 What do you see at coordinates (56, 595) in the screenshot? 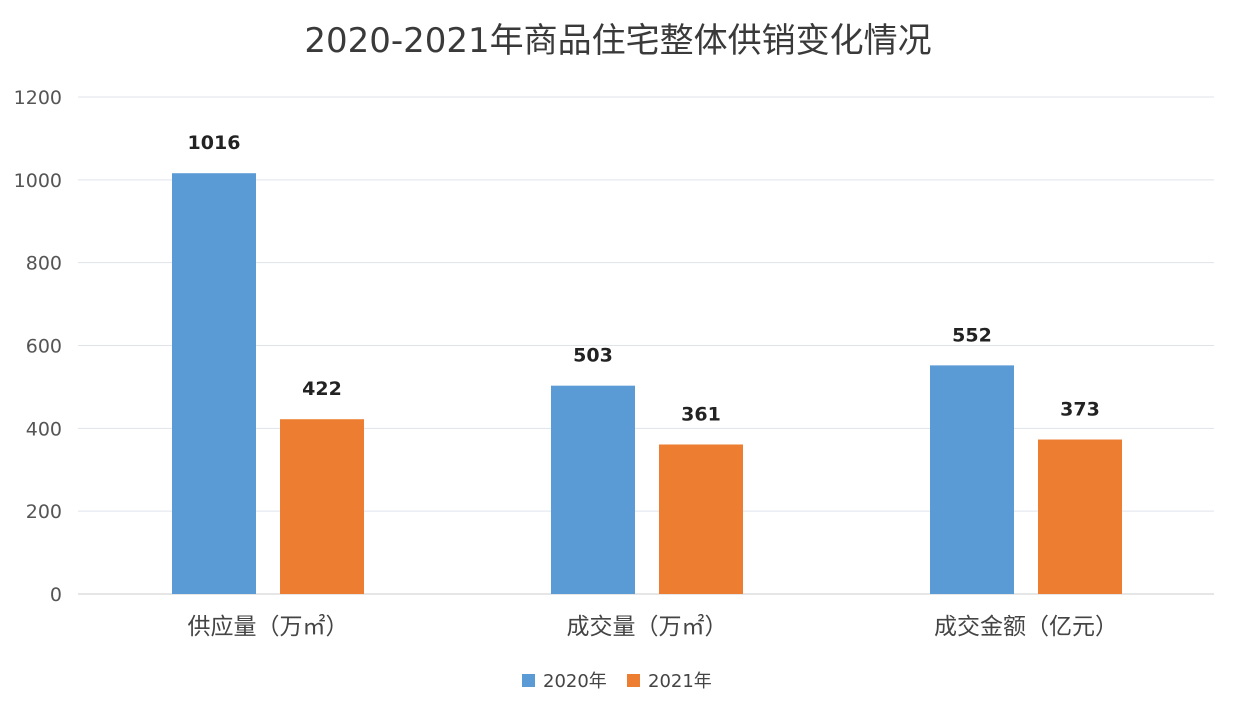
I see `y-tick-label: 0` at bounding box center [56, 595].